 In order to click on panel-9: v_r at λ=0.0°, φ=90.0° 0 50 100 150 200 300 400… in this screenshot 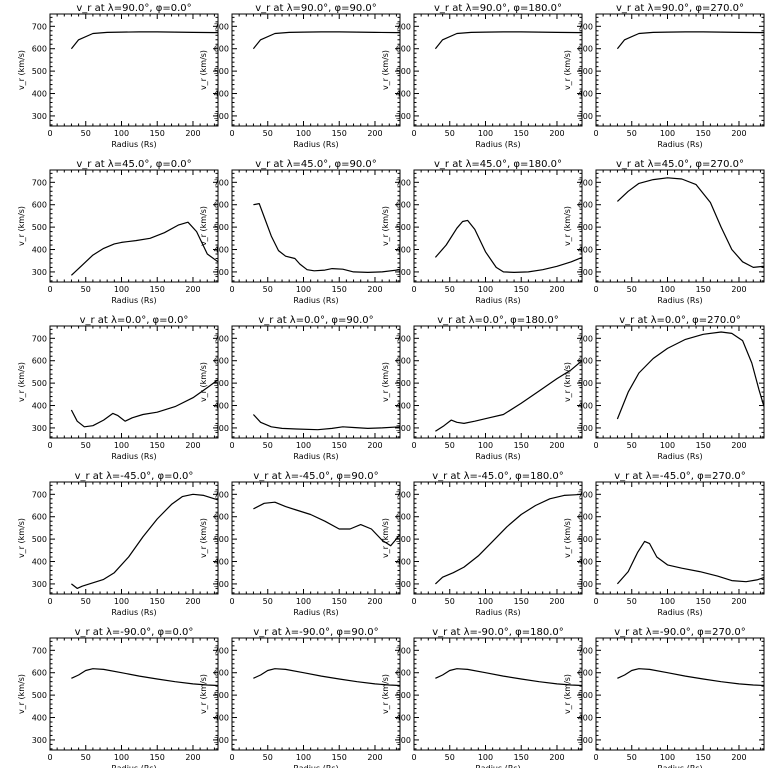, I will do `click(300, 388)`.